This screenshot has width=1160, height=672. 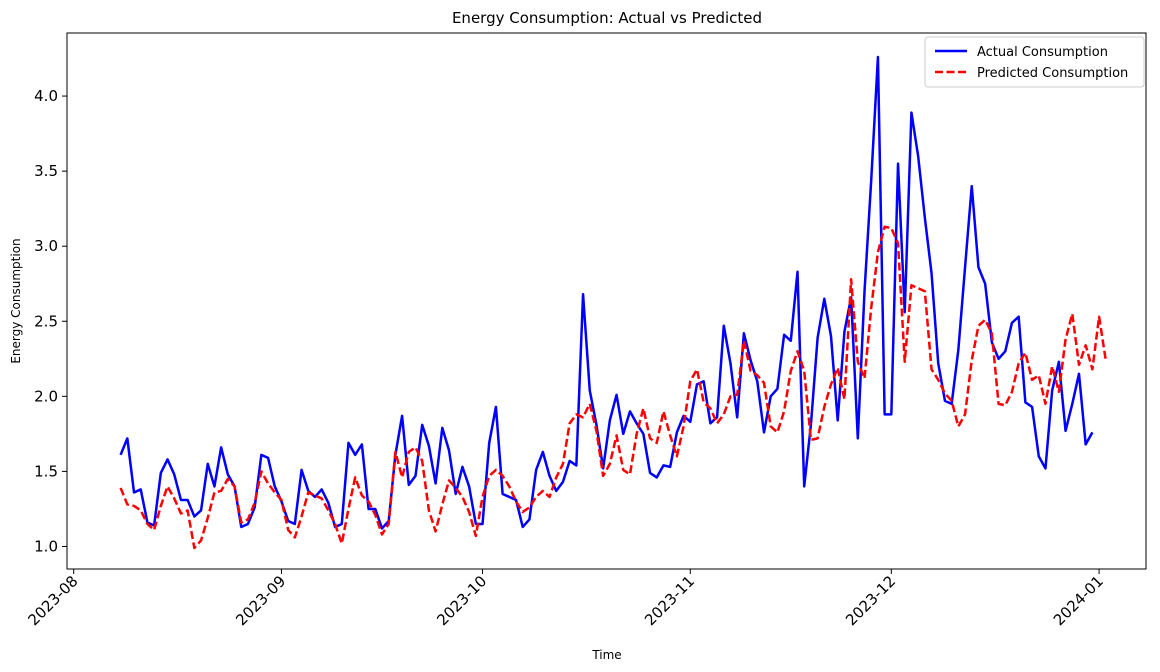 What do you see at coordinates (46, 96) in the screenshot?
I see `y-tick-label: 4.0` at bounding box center [46, 96].